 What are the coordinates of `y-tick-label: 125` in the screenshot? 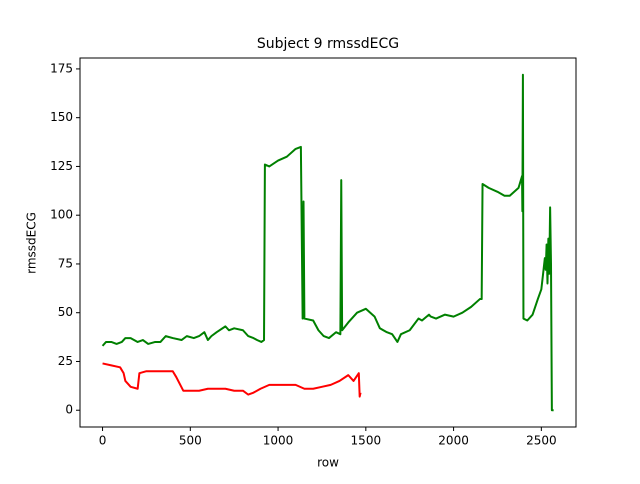 It's located at (61, 166).